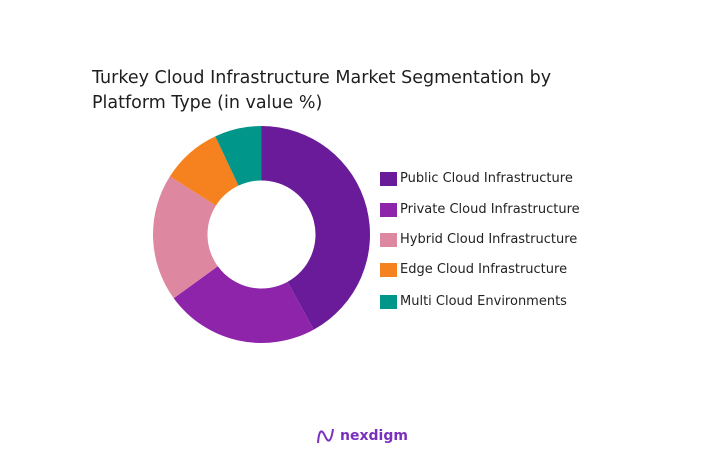 The height and width of the screenshot is (451, 720). I want to click on slice-multi-cloud-environments, so click(238, 156).